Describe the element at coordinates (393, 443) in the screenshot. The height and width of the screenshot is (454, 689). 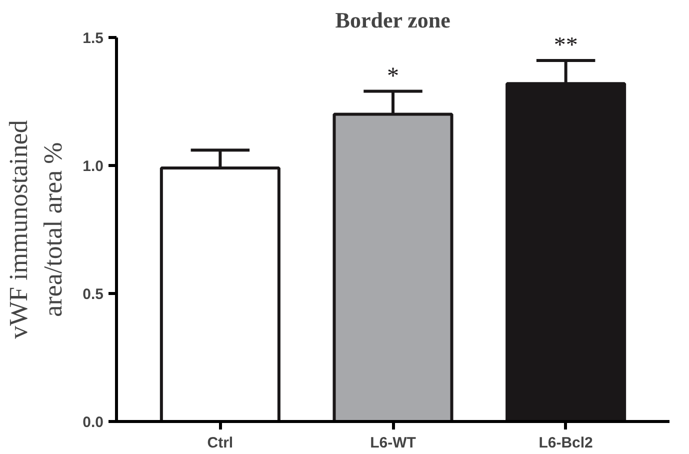
I see `x-tick-label: L6-WT` at that location.